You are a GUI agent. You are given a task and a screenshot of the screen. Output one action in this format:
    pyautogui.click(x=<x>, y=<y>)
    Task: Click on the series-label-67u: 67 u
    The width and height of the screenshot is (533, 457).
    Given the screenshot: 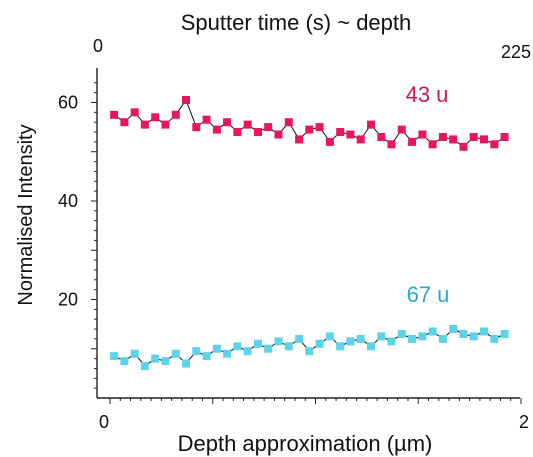 What is the action you would take?
    pyautogui.click(x=428, y=294)
    